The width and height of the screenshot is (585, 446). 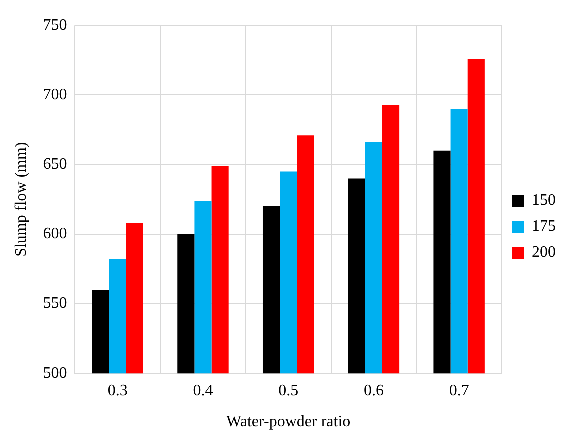 I want to click on y-tick-label: 650, so click(x=55, y=165).